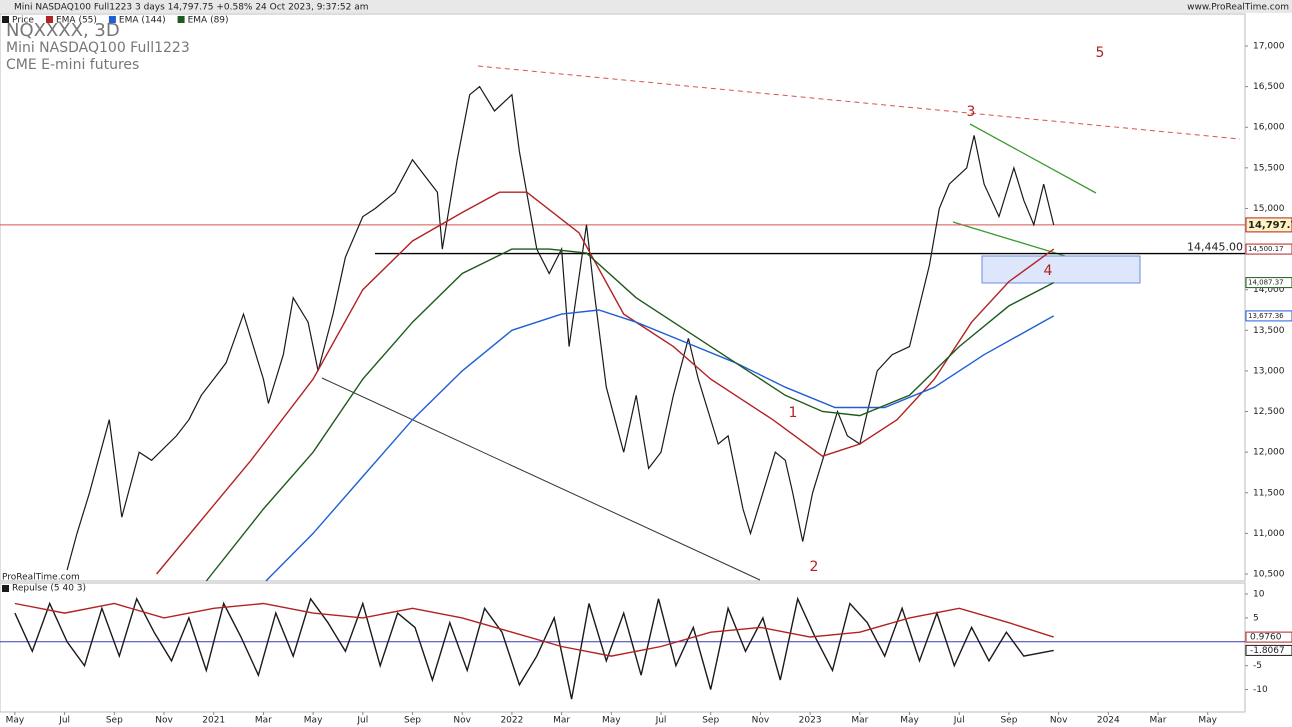 The width and height of the screenshot is (1292, 727). Describe the element at coordinates (810, 721) in the screenshot. I see `x-tick-label: 2023` at that location.